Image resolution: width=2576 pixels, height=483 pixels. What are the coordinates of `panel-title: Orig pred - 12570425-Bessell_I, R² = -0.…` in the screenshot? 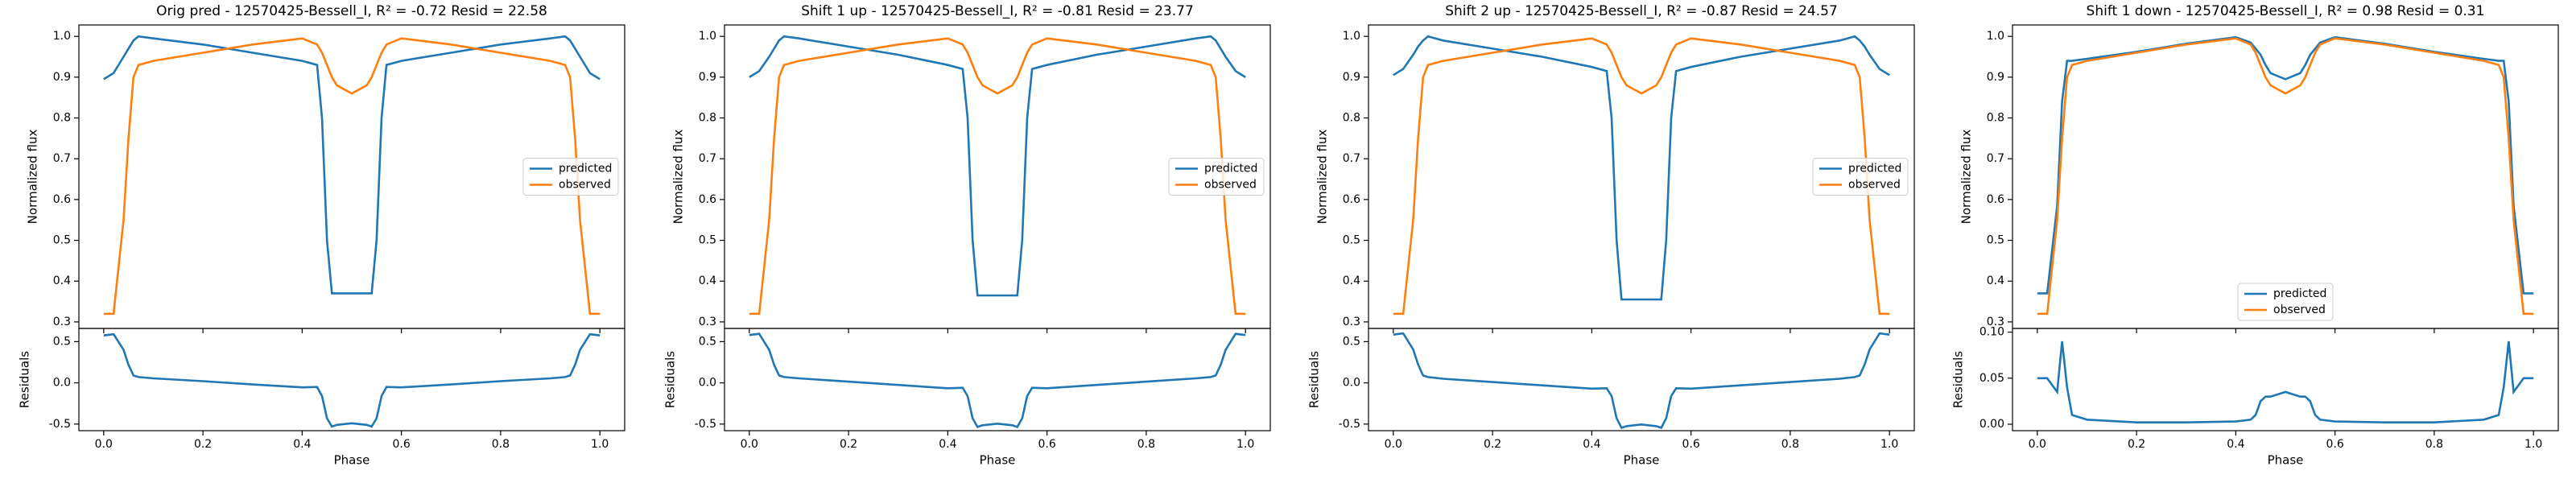 It's located at (351, 11).